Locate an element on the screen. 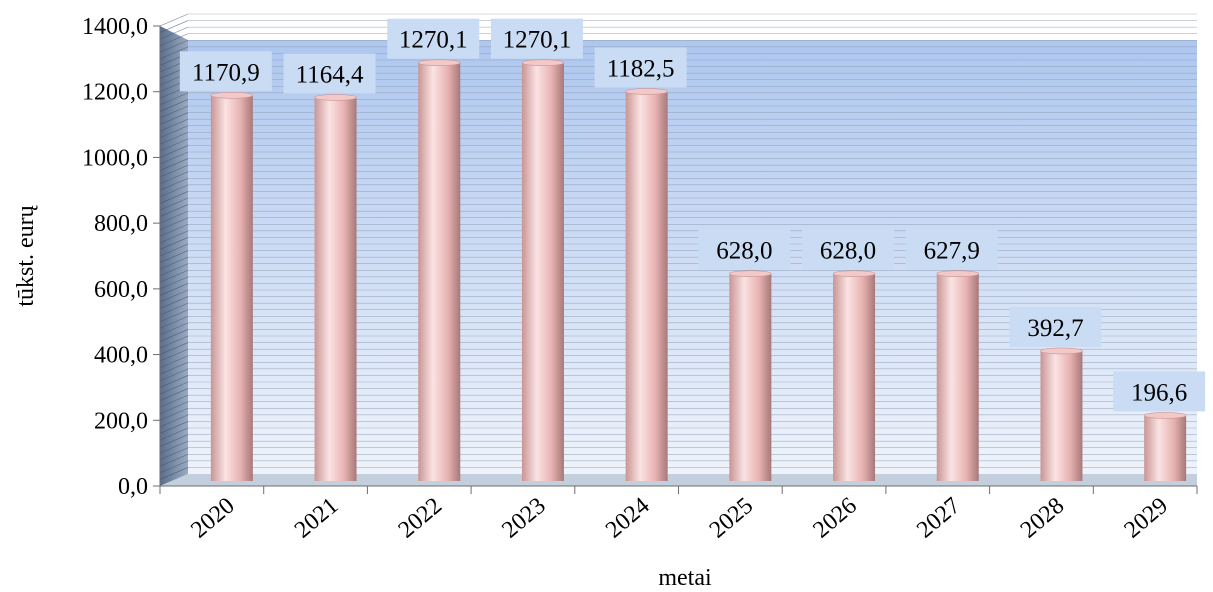 The height and width of the screenshot is (592, 1213). data-label-text: 1170,9 is located at coordinates (226, 72).